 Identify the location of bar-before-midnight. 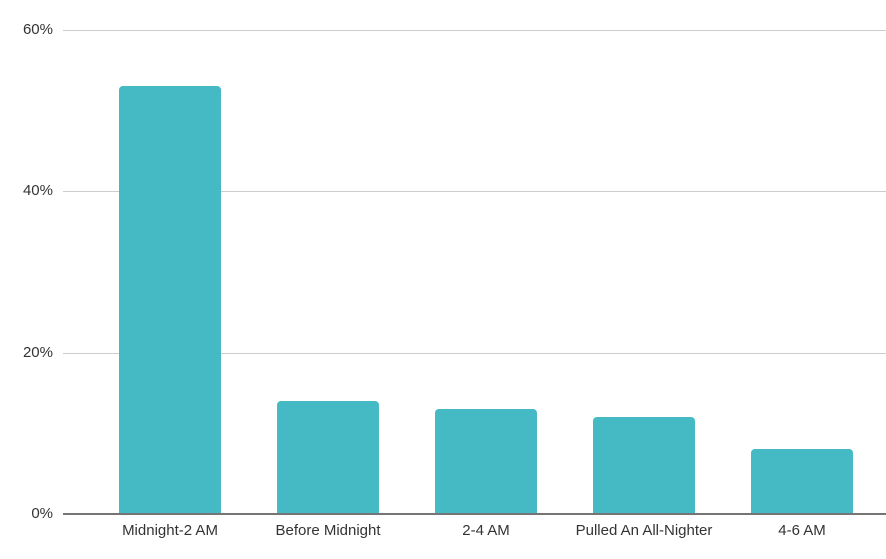
(328, 457).